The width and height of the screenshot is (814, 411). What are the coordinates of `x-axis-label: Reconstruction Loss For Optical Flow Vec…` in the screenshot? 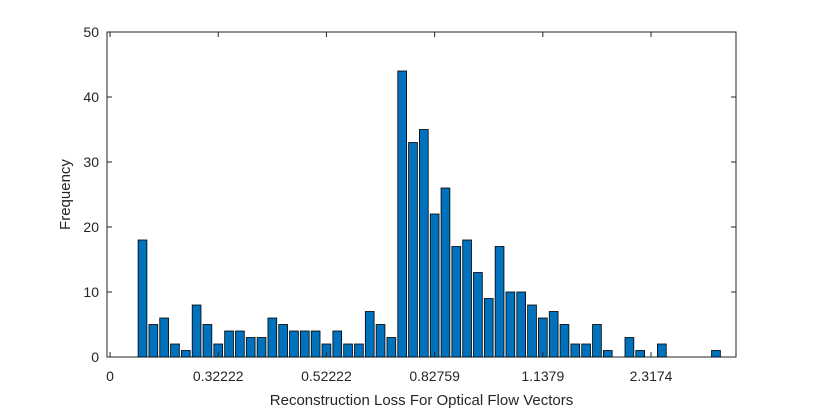 It's located at (421, 400).